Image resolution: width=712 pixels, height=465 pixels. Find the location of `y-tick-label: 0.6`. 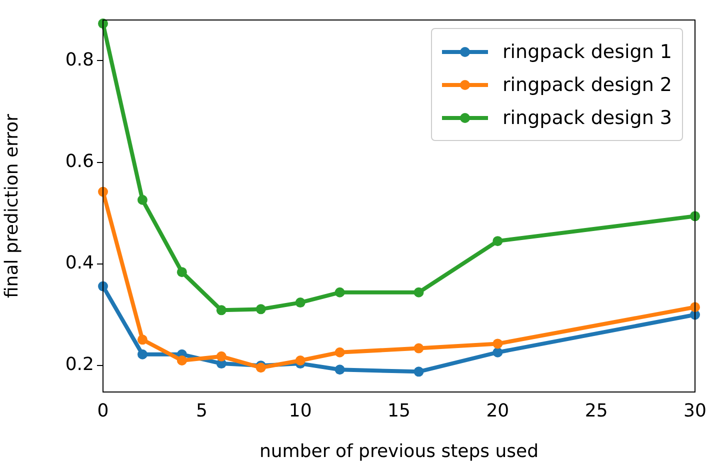

y-tick-label: 0.6 is located at coordinates (79, 161).